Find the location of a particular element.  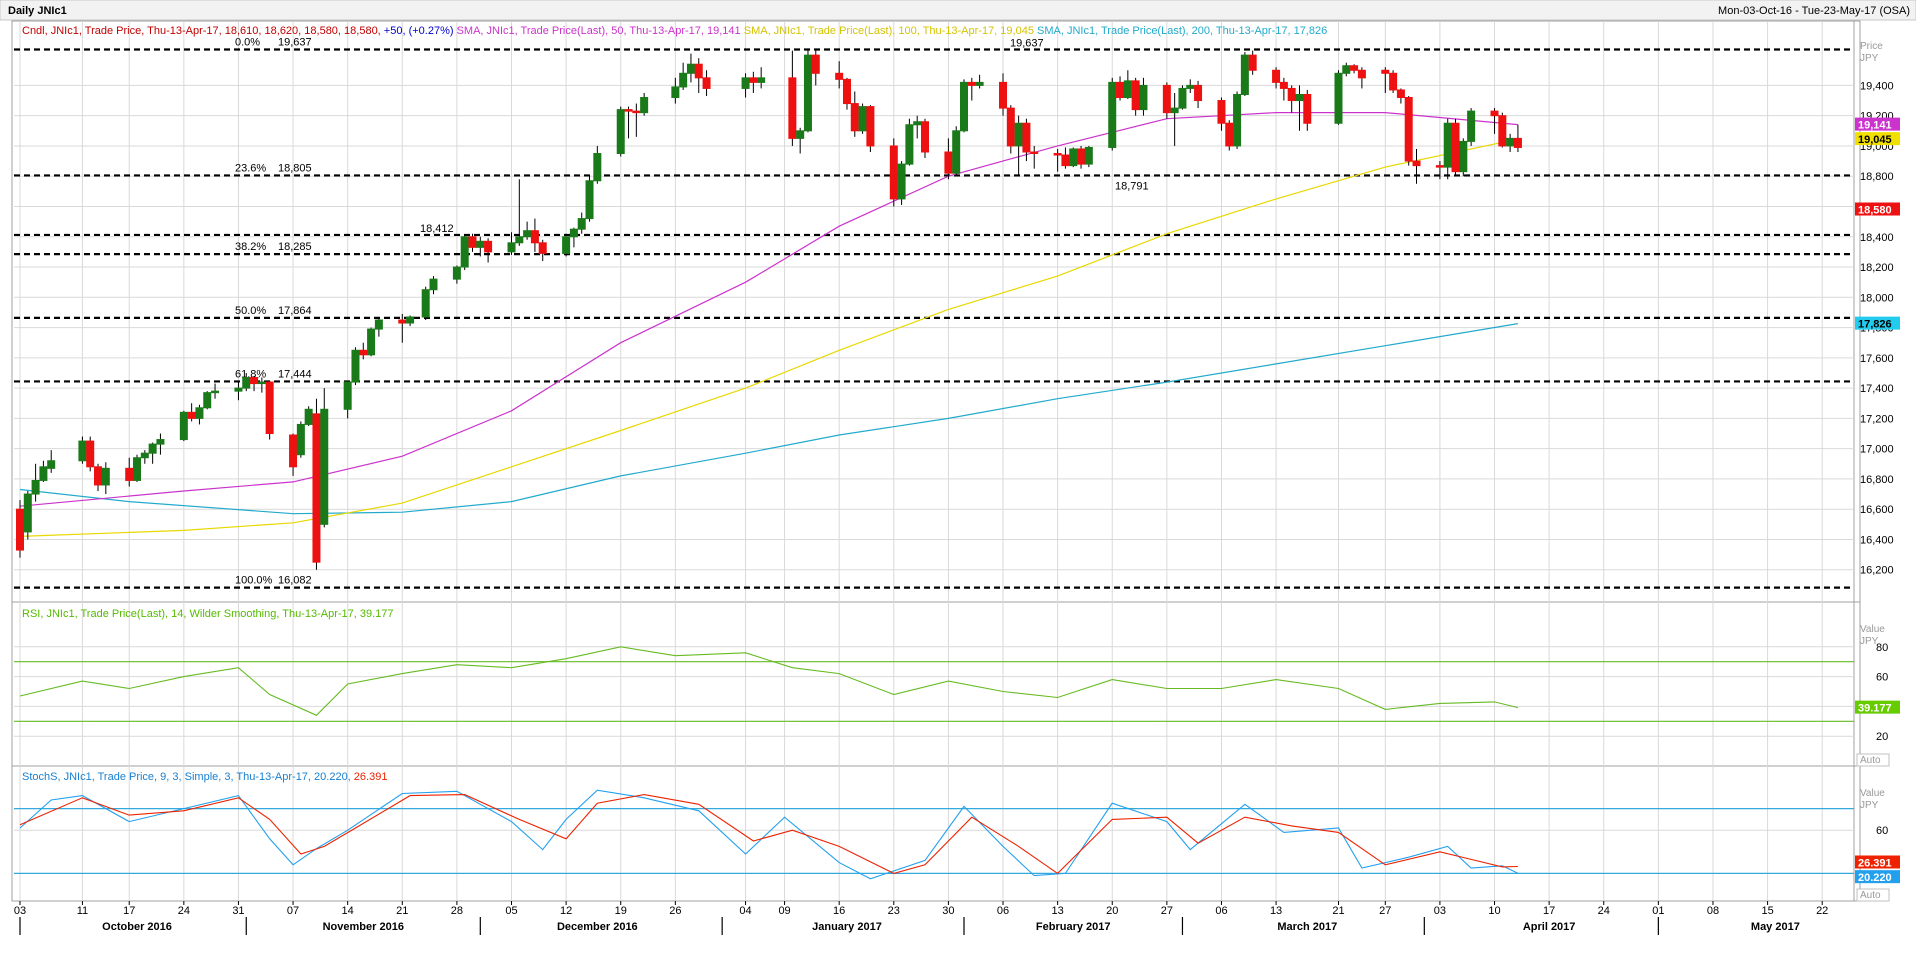

legend-entry: 26.391 is located at coordinates (371, 777).